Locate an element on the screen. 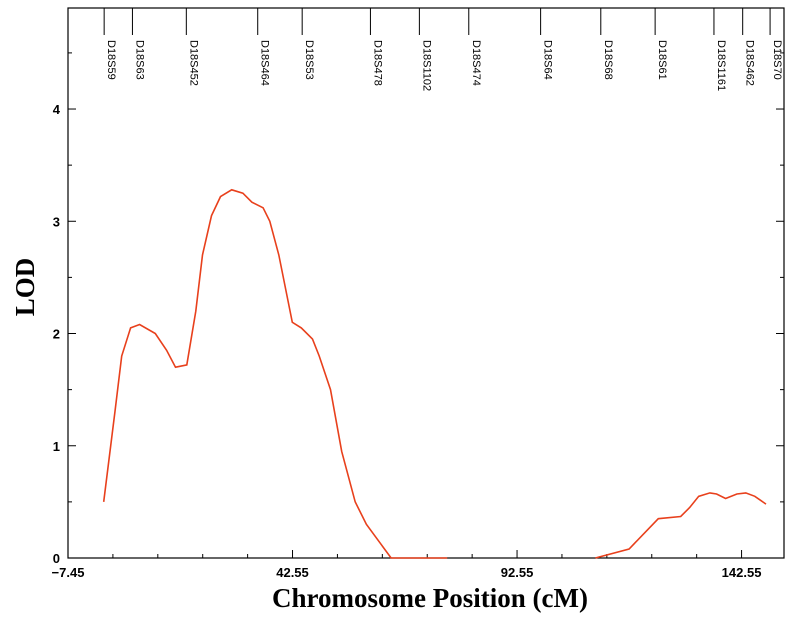 The image size is (800, 622). marker-label: D18S462 is located at coordinates (750, 63).